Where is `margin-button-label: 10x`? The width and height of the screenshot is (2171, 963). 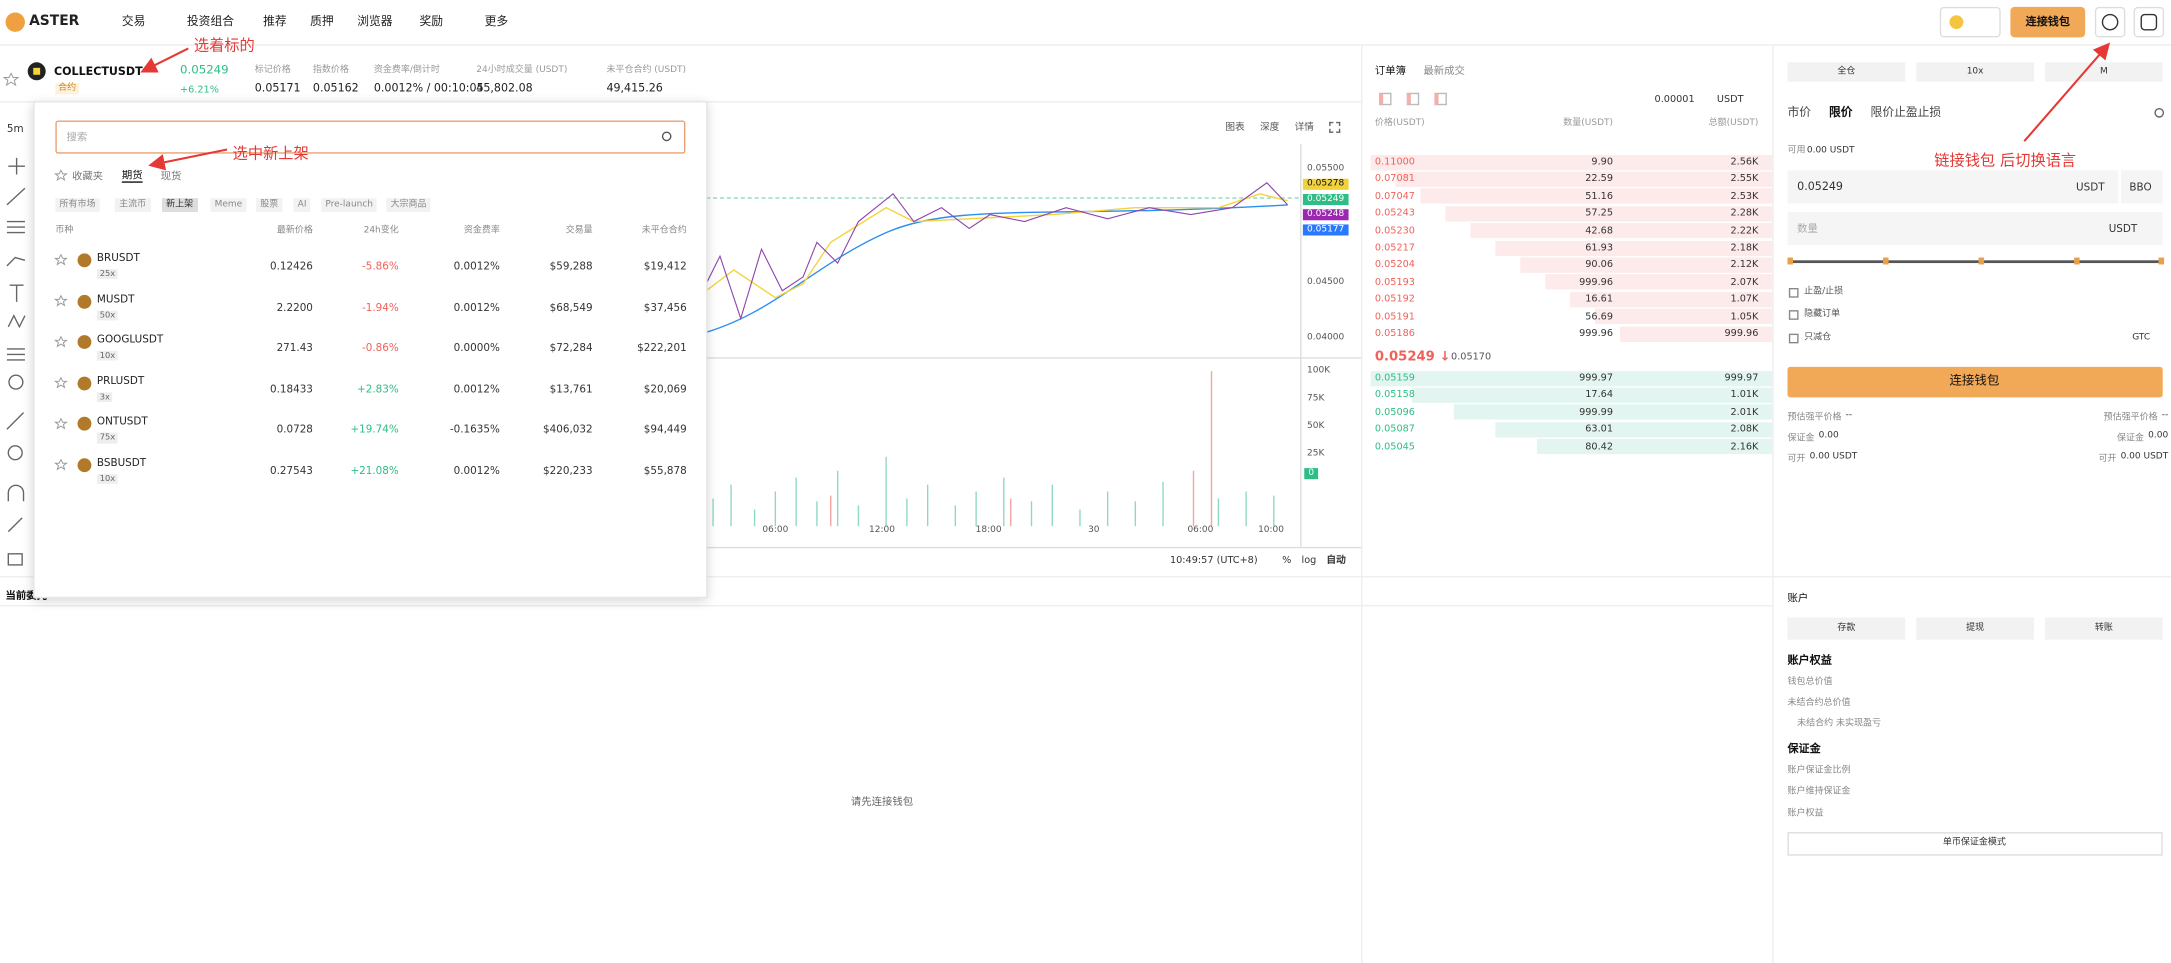 margin-button-label: 10x is located at coordinates (1975, 71).